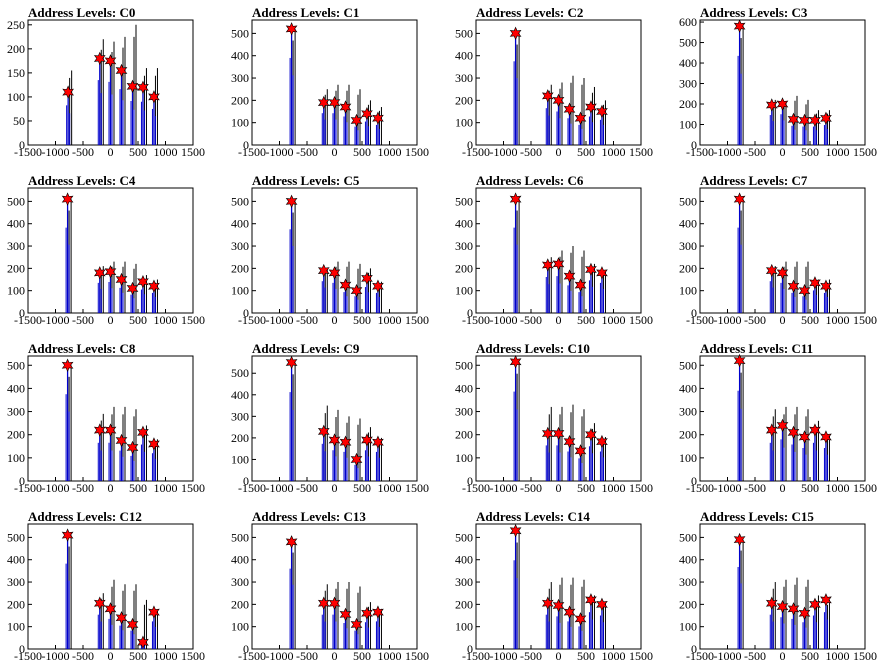  What do you see at coordinates (306, 180) in the screenshot?
I see `subplot-title: Address Levels: C5` at bounding box center [306, 180].